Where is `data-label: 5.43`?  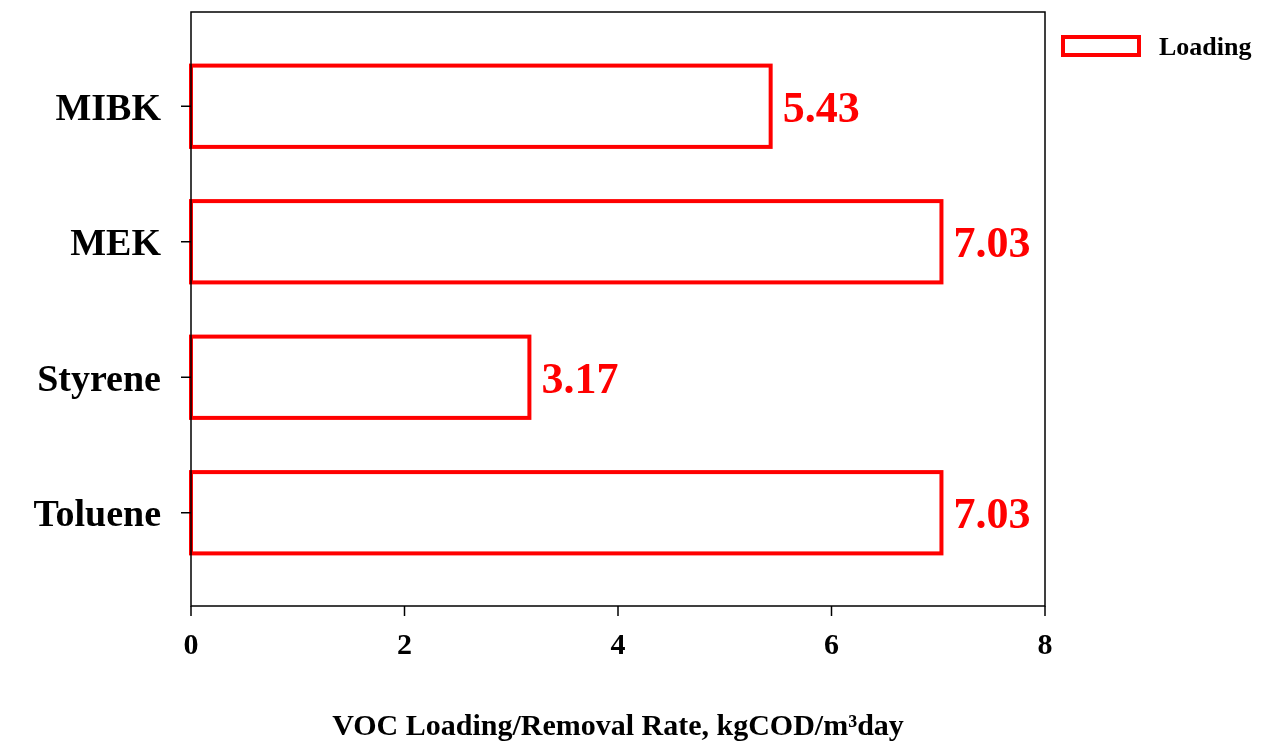
data-label: 5.43 is located at coordinates (821, 107).